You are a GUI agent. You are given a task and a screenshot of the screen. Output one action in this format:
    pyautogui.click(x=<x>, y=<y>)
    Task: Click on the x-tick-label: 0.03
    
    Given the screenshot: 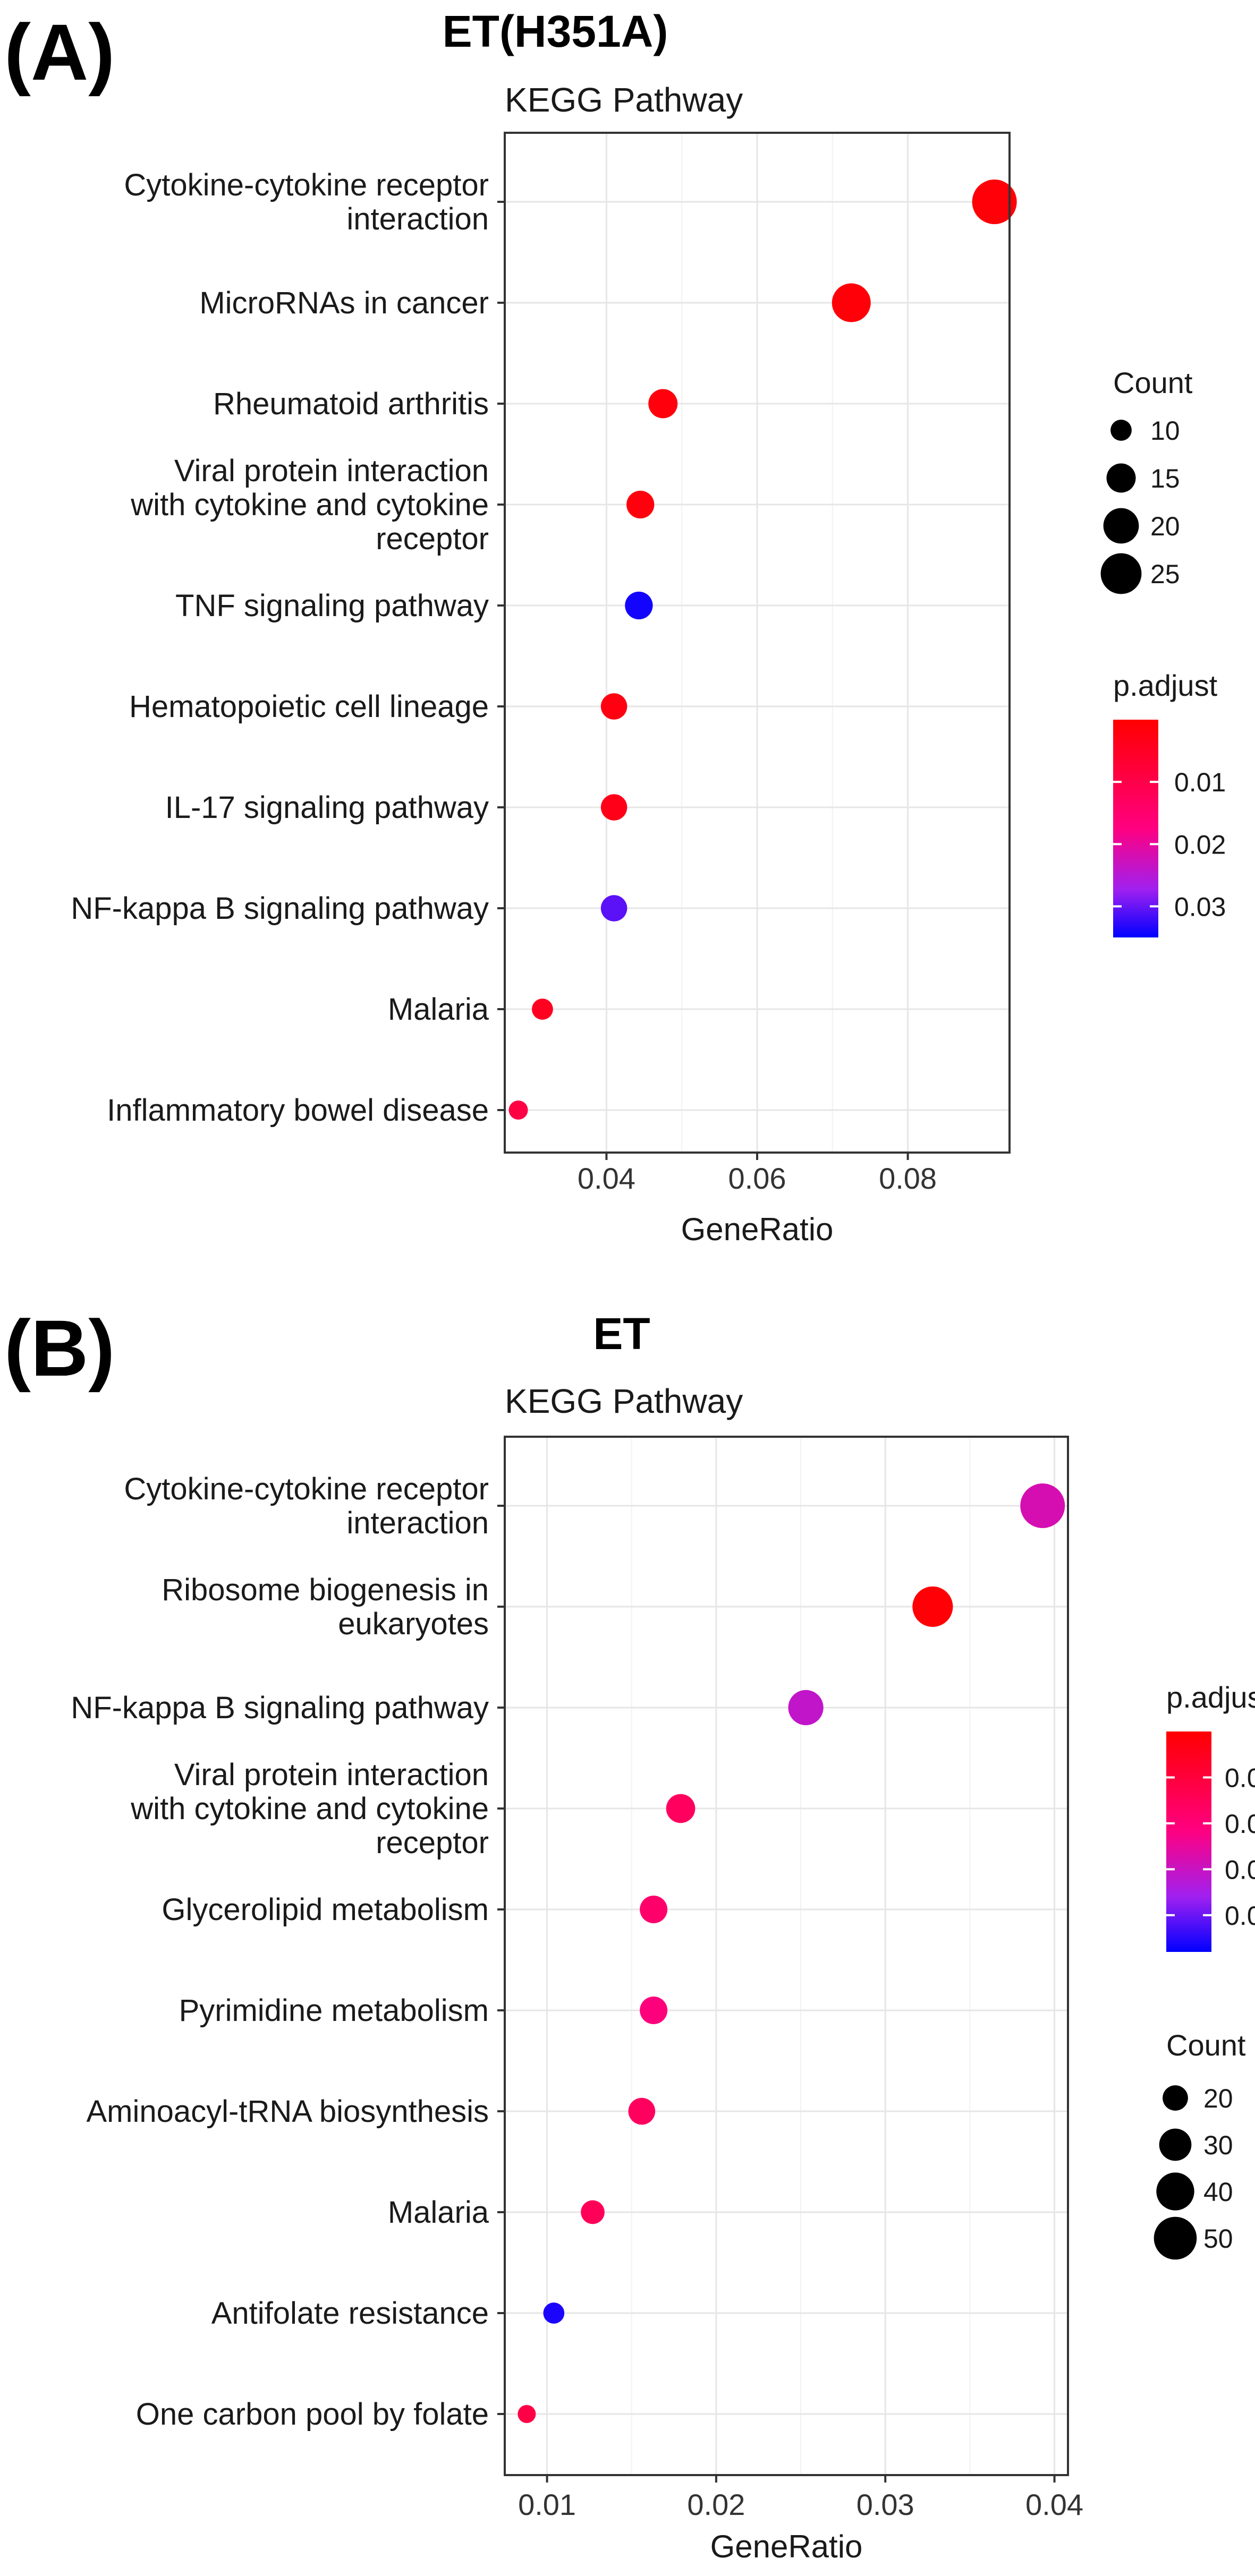 What is the action you would take?
    pyautogui.click(x=885, y=2505)
    